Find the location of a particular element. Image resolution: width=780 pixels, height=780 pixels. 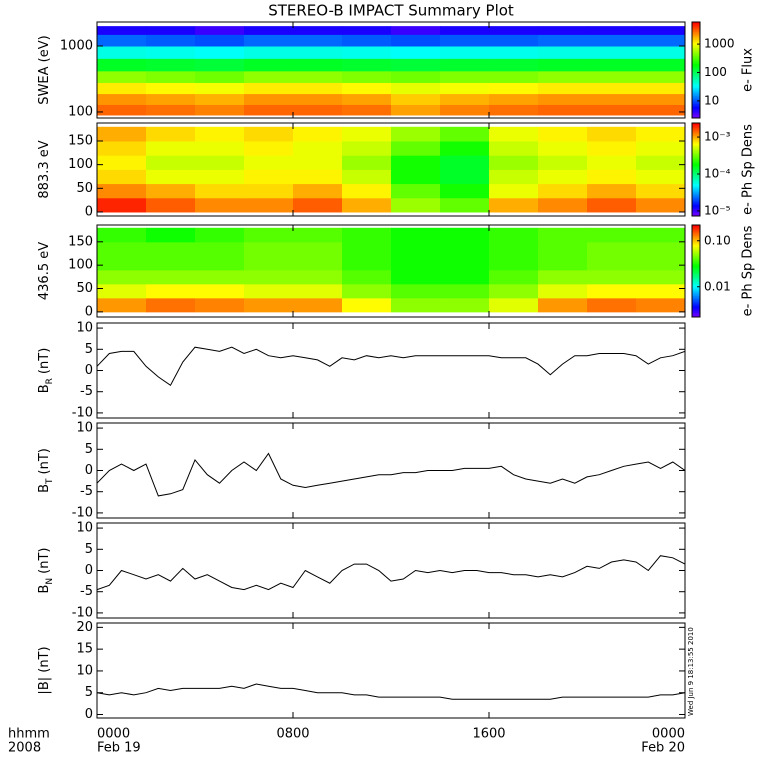

date-label: Feb 19 is located at coordinates (119, 748).